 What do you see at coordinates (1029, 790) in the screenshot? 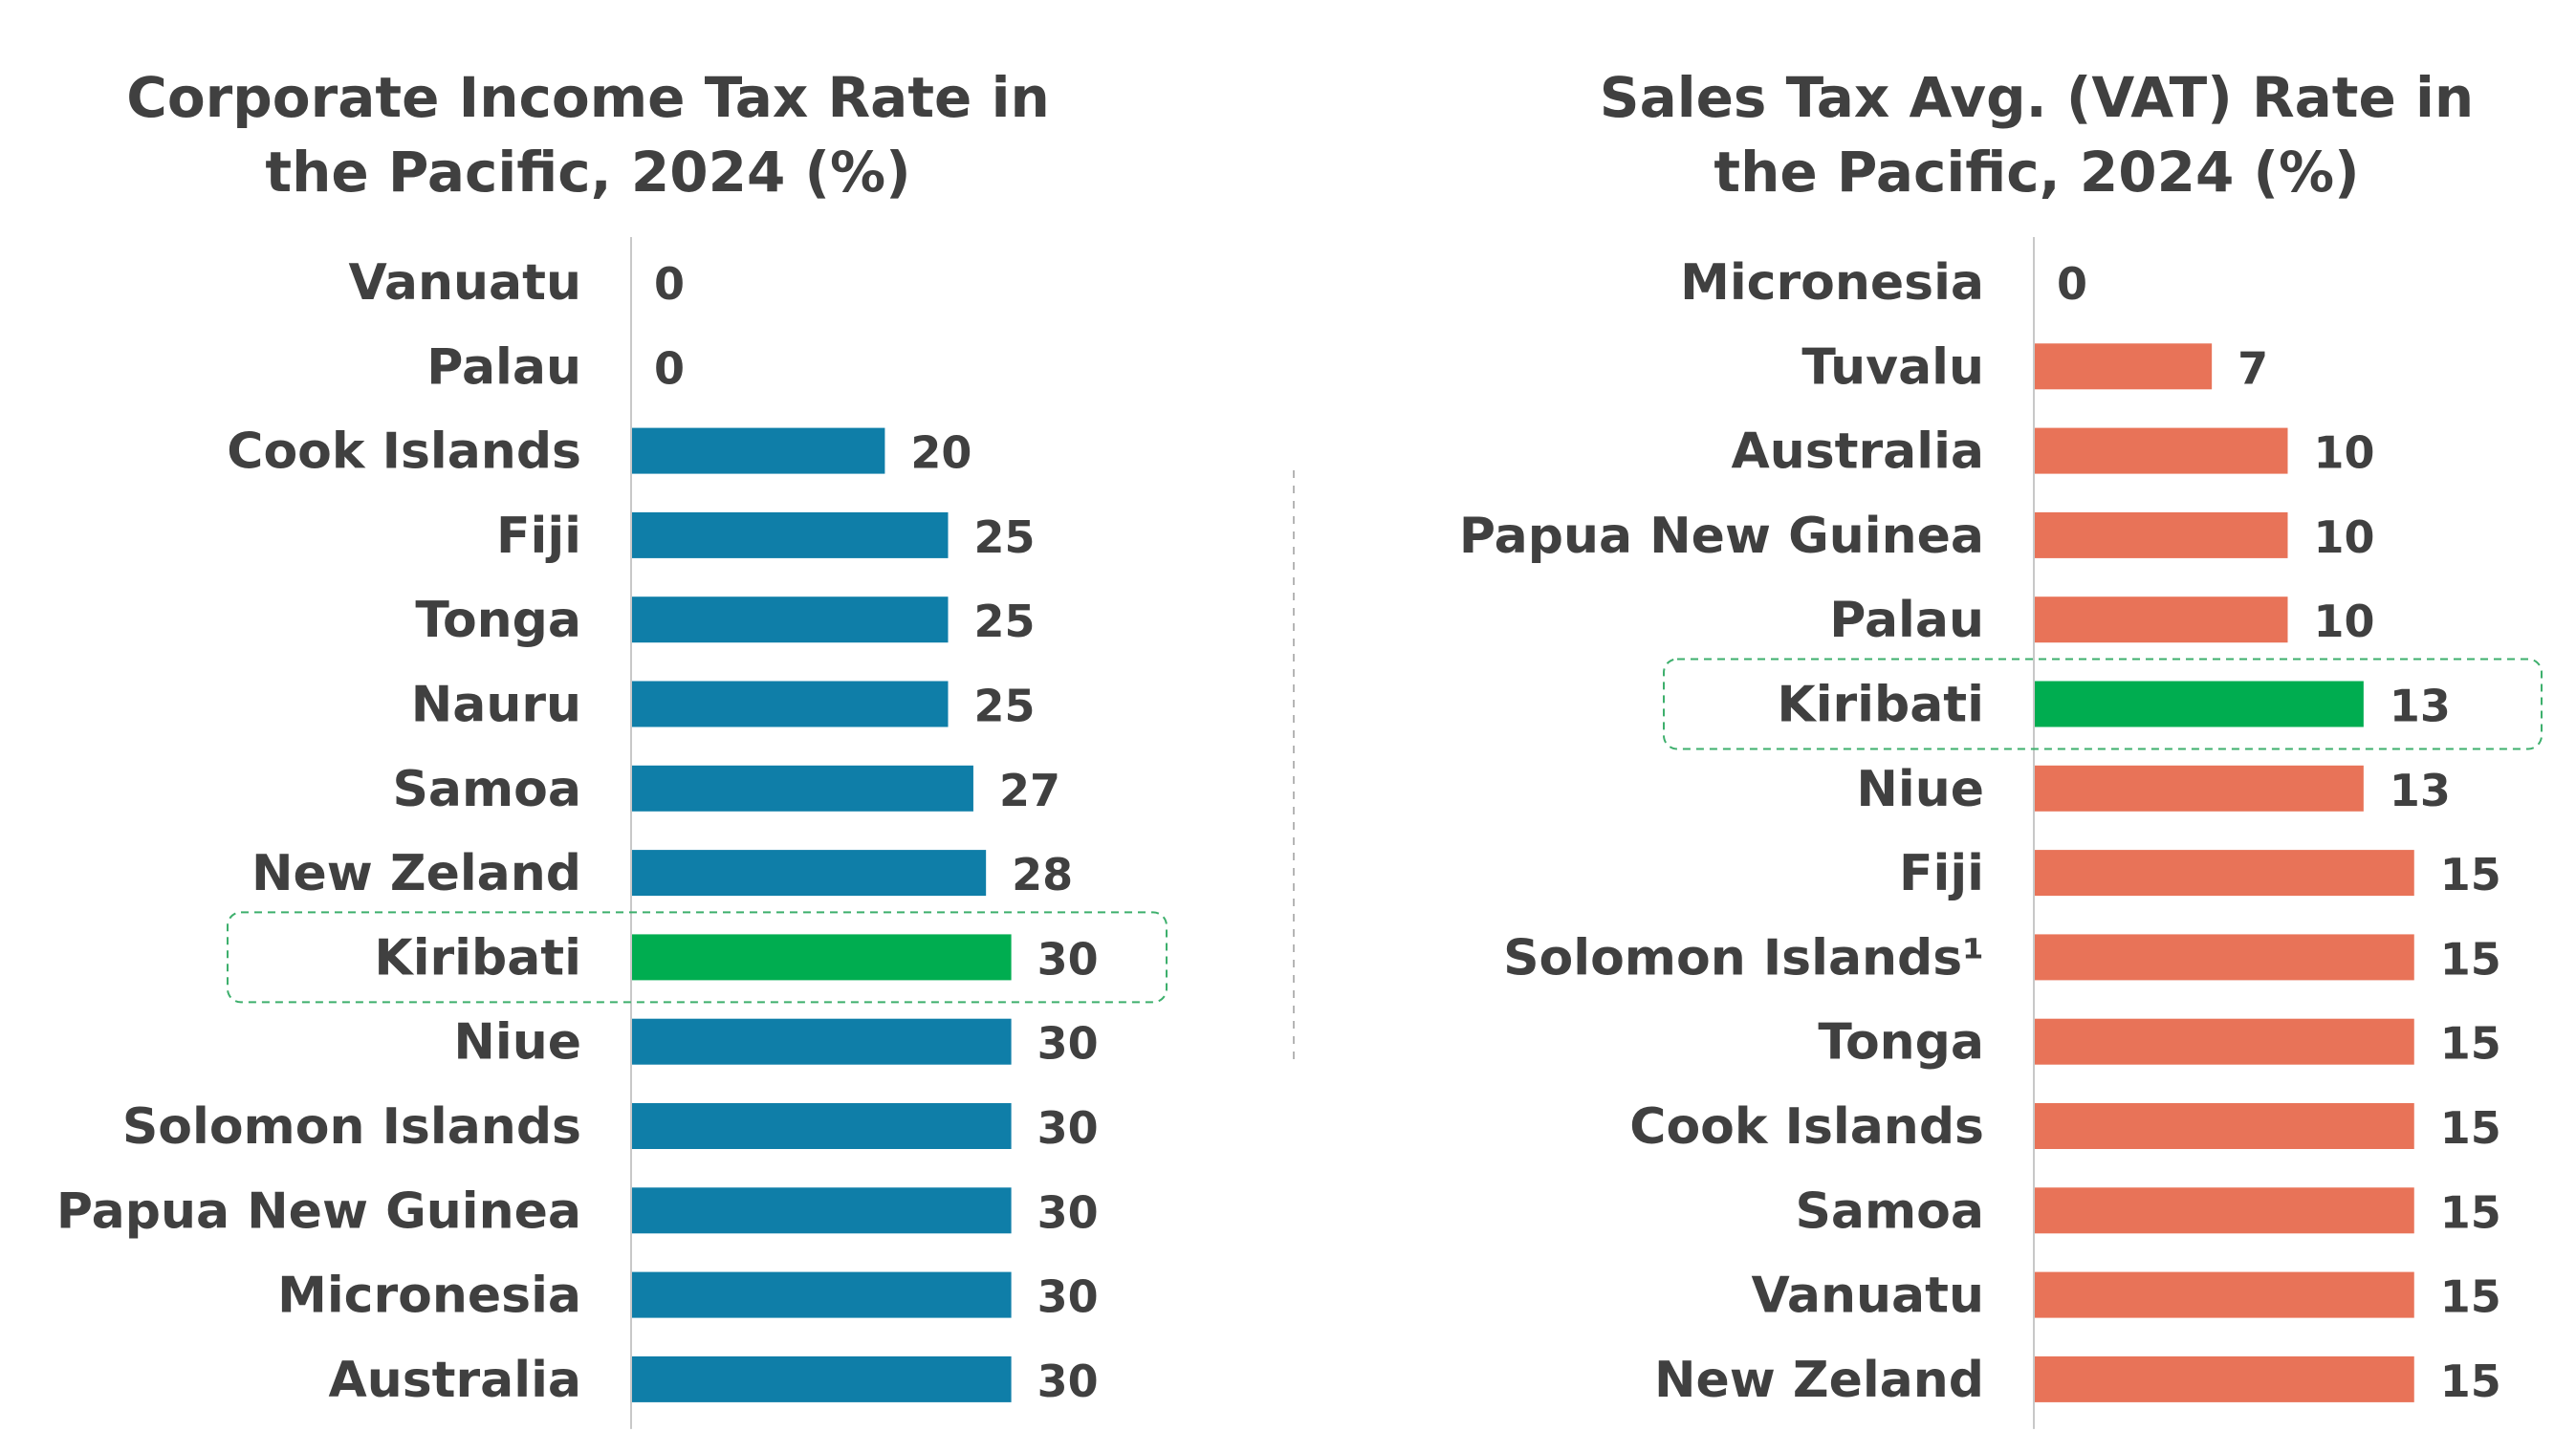
I see `cit-data-label: 27` at bounding box center [1029, 790].